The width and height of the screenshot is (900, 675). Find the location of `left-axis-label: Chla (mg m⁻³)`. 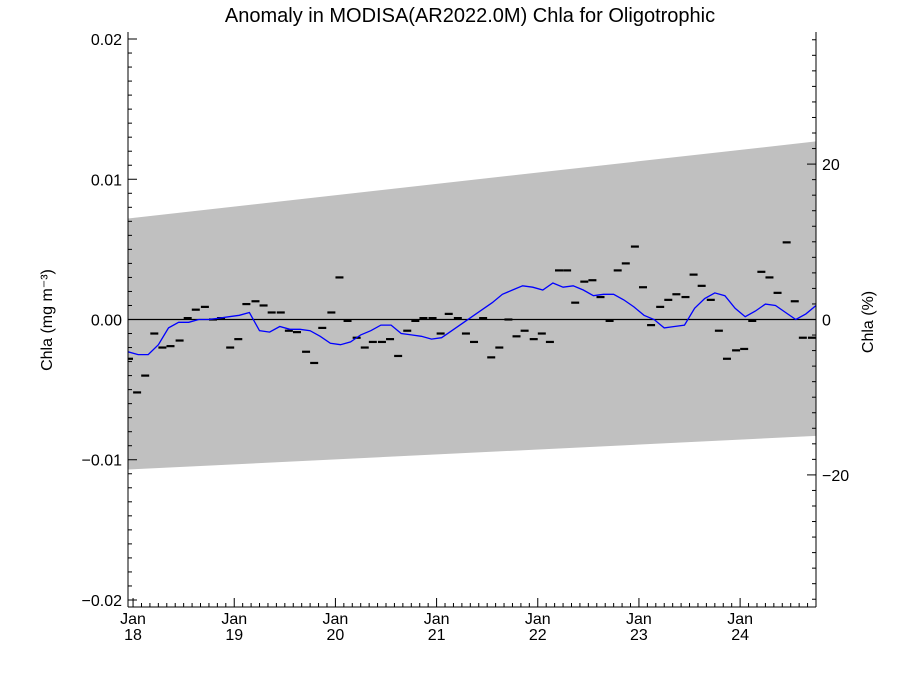

left-axis-label: Chla (mg m⁻³) is located at coordinates (47, 320).